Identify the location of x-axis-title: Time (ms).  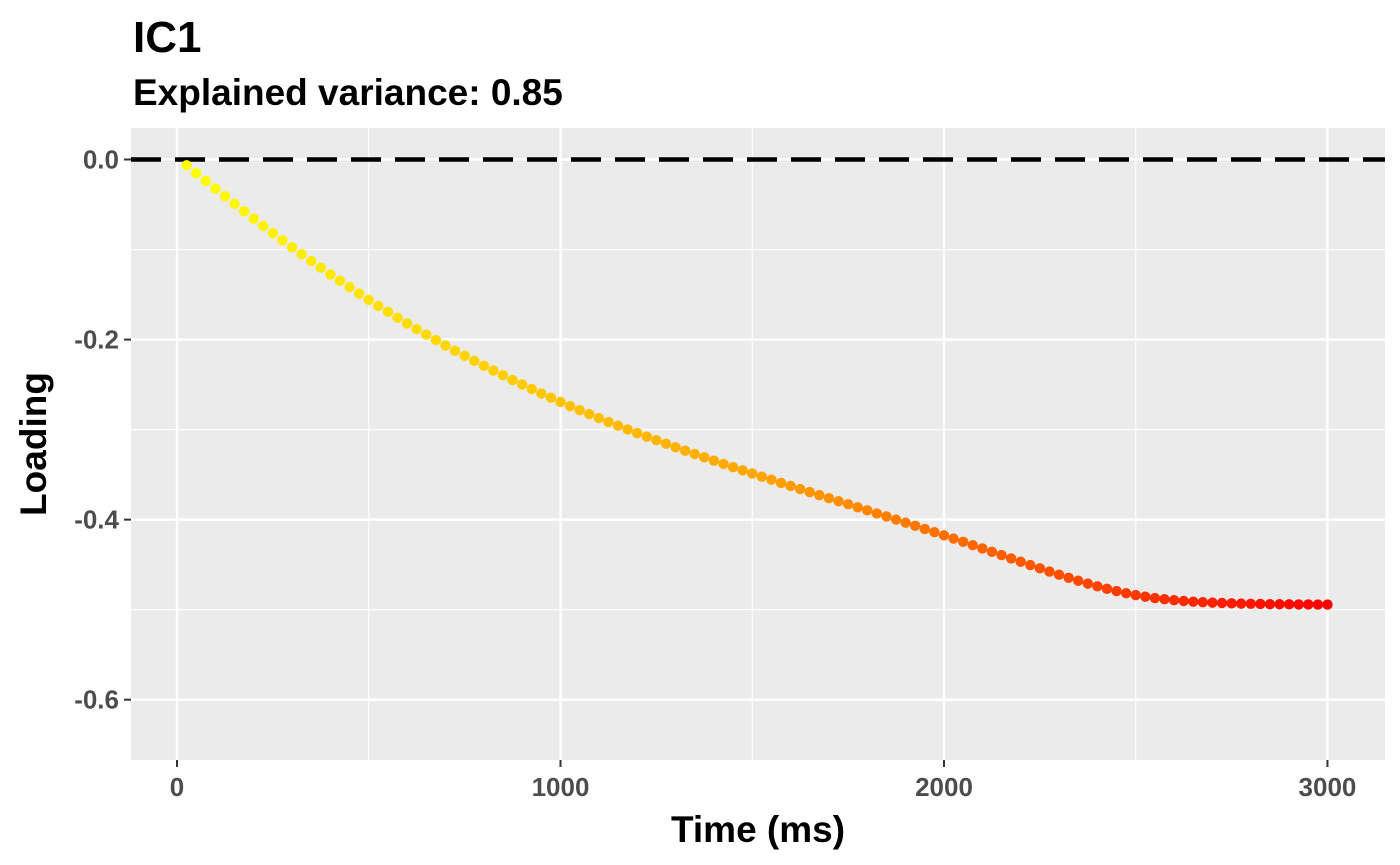
(758, 829).